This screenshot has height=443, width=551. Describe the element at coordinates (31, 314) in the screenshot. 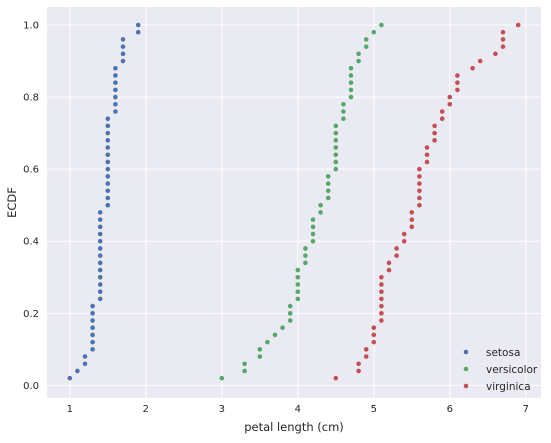

I see `y-tick-label: 0.2` at that location.